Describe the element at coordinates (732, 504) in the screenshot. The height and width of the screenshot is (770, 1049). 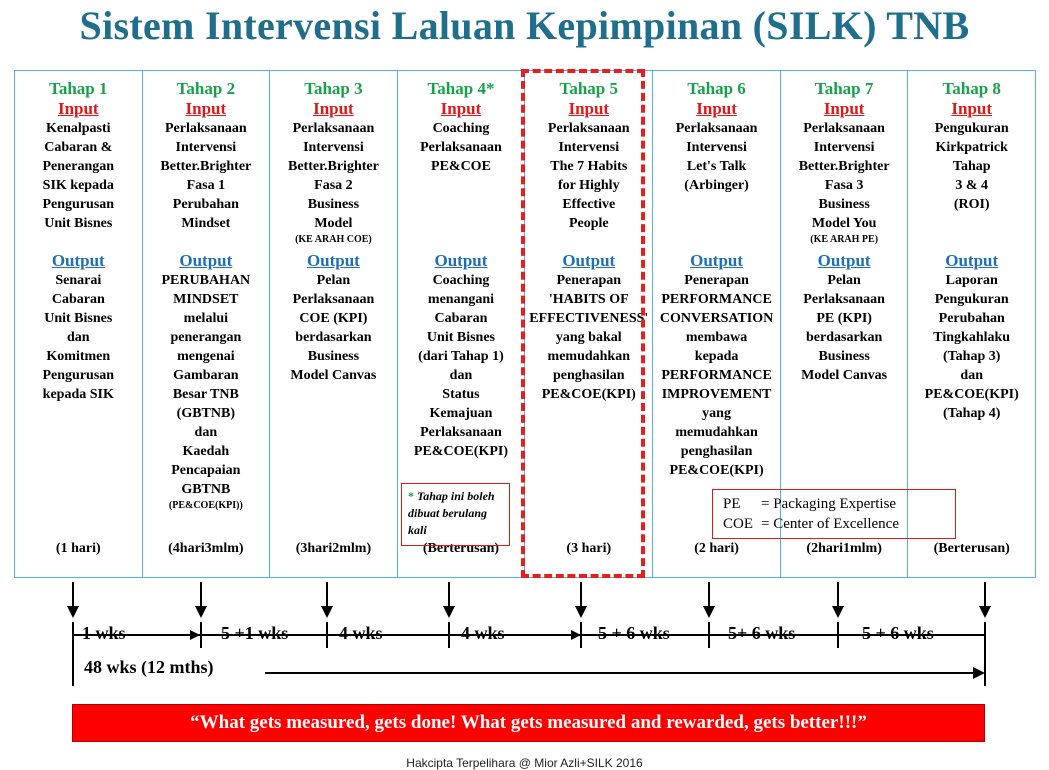
I see `legend-abbr: PE` at that location.